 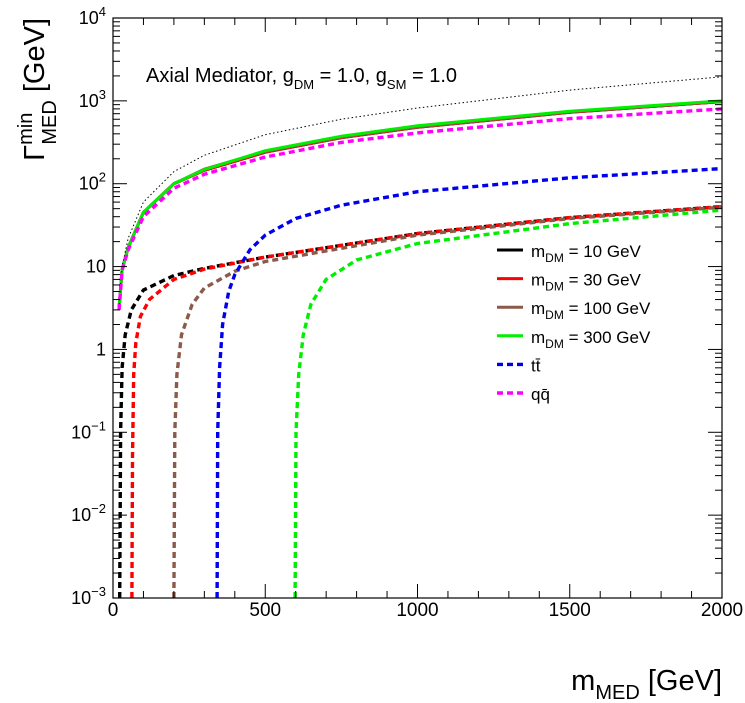 What do you see at coordinates (92, 16) in the screenshot?
I see `y-tick-label: 10⁴` at bounding box center [92, 16].